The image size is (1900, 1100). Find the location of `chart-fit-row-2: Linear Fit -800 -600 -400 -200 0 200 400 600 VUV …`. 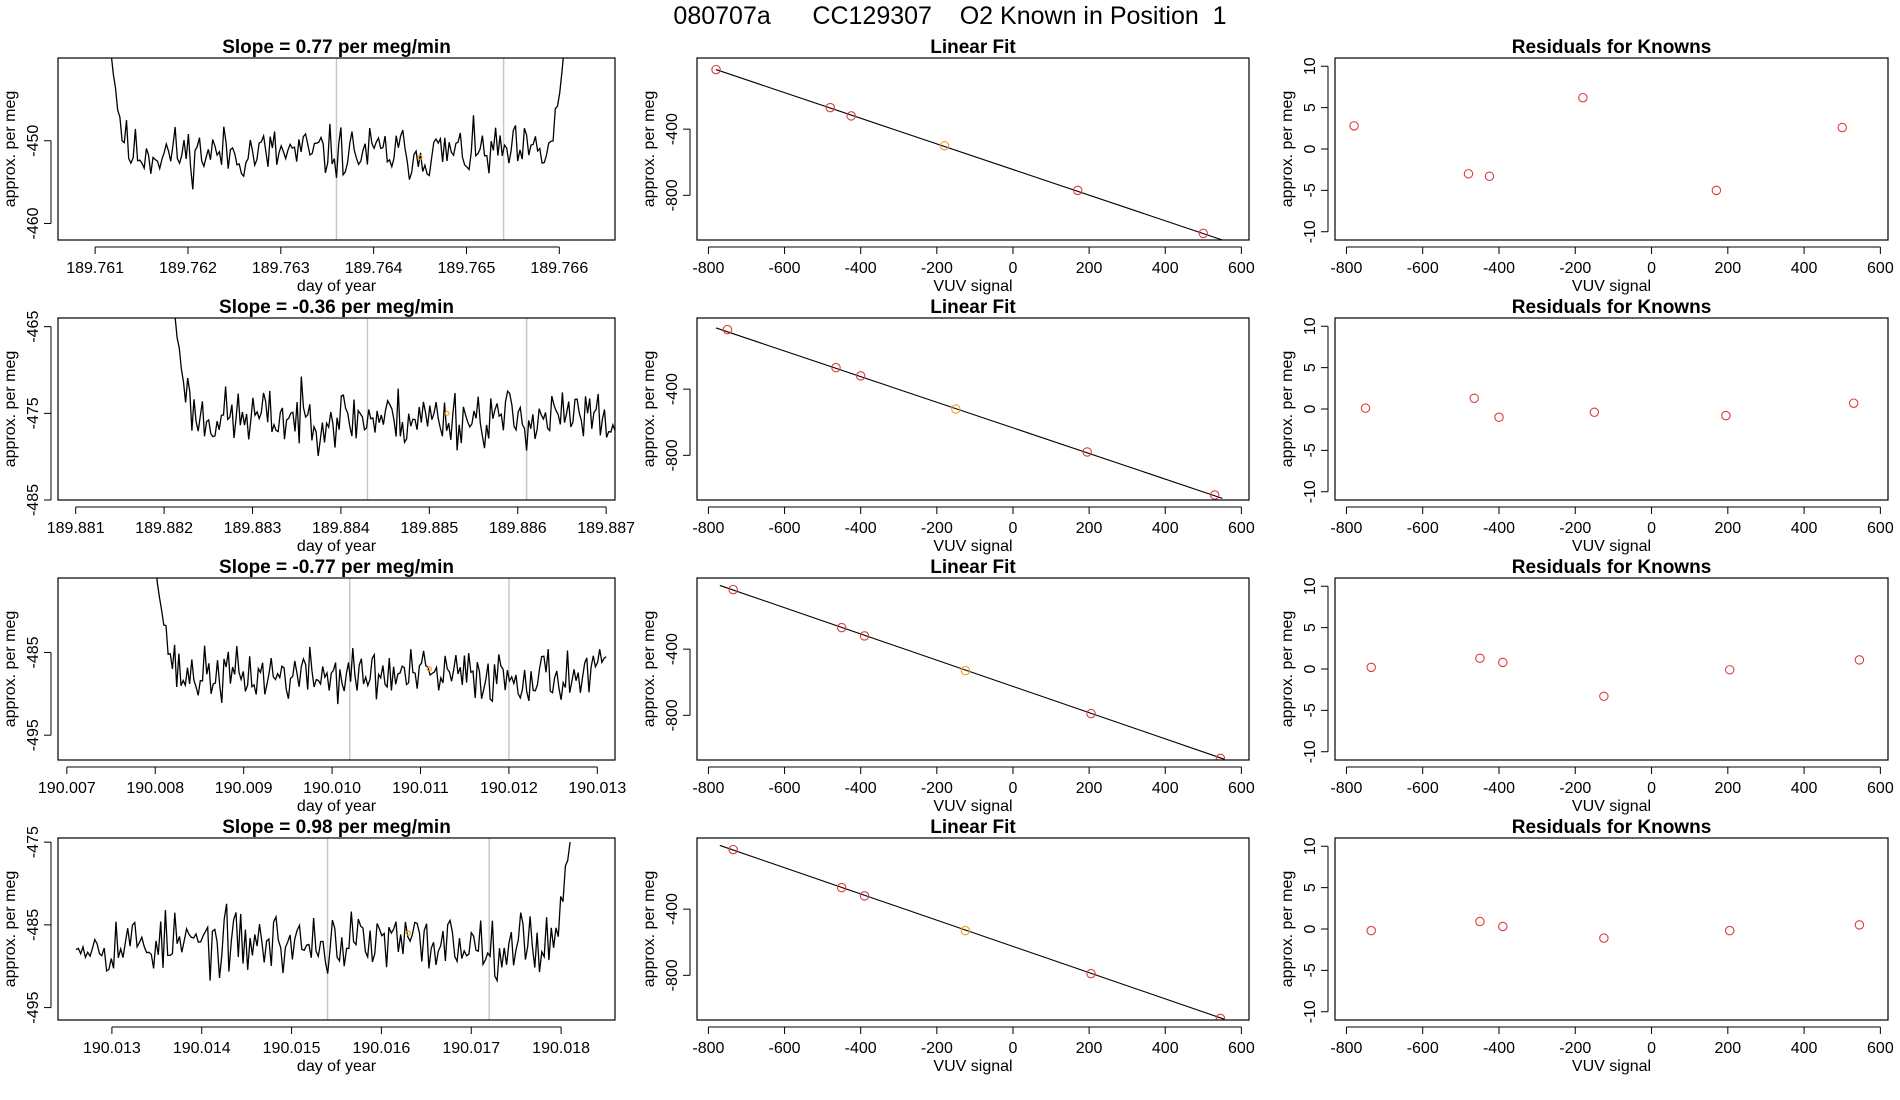

chart-fit-row-2: Linear Fit -800 -600 -400 -200 0 200 400 600 VUV … is located at coordinates (948, 426).